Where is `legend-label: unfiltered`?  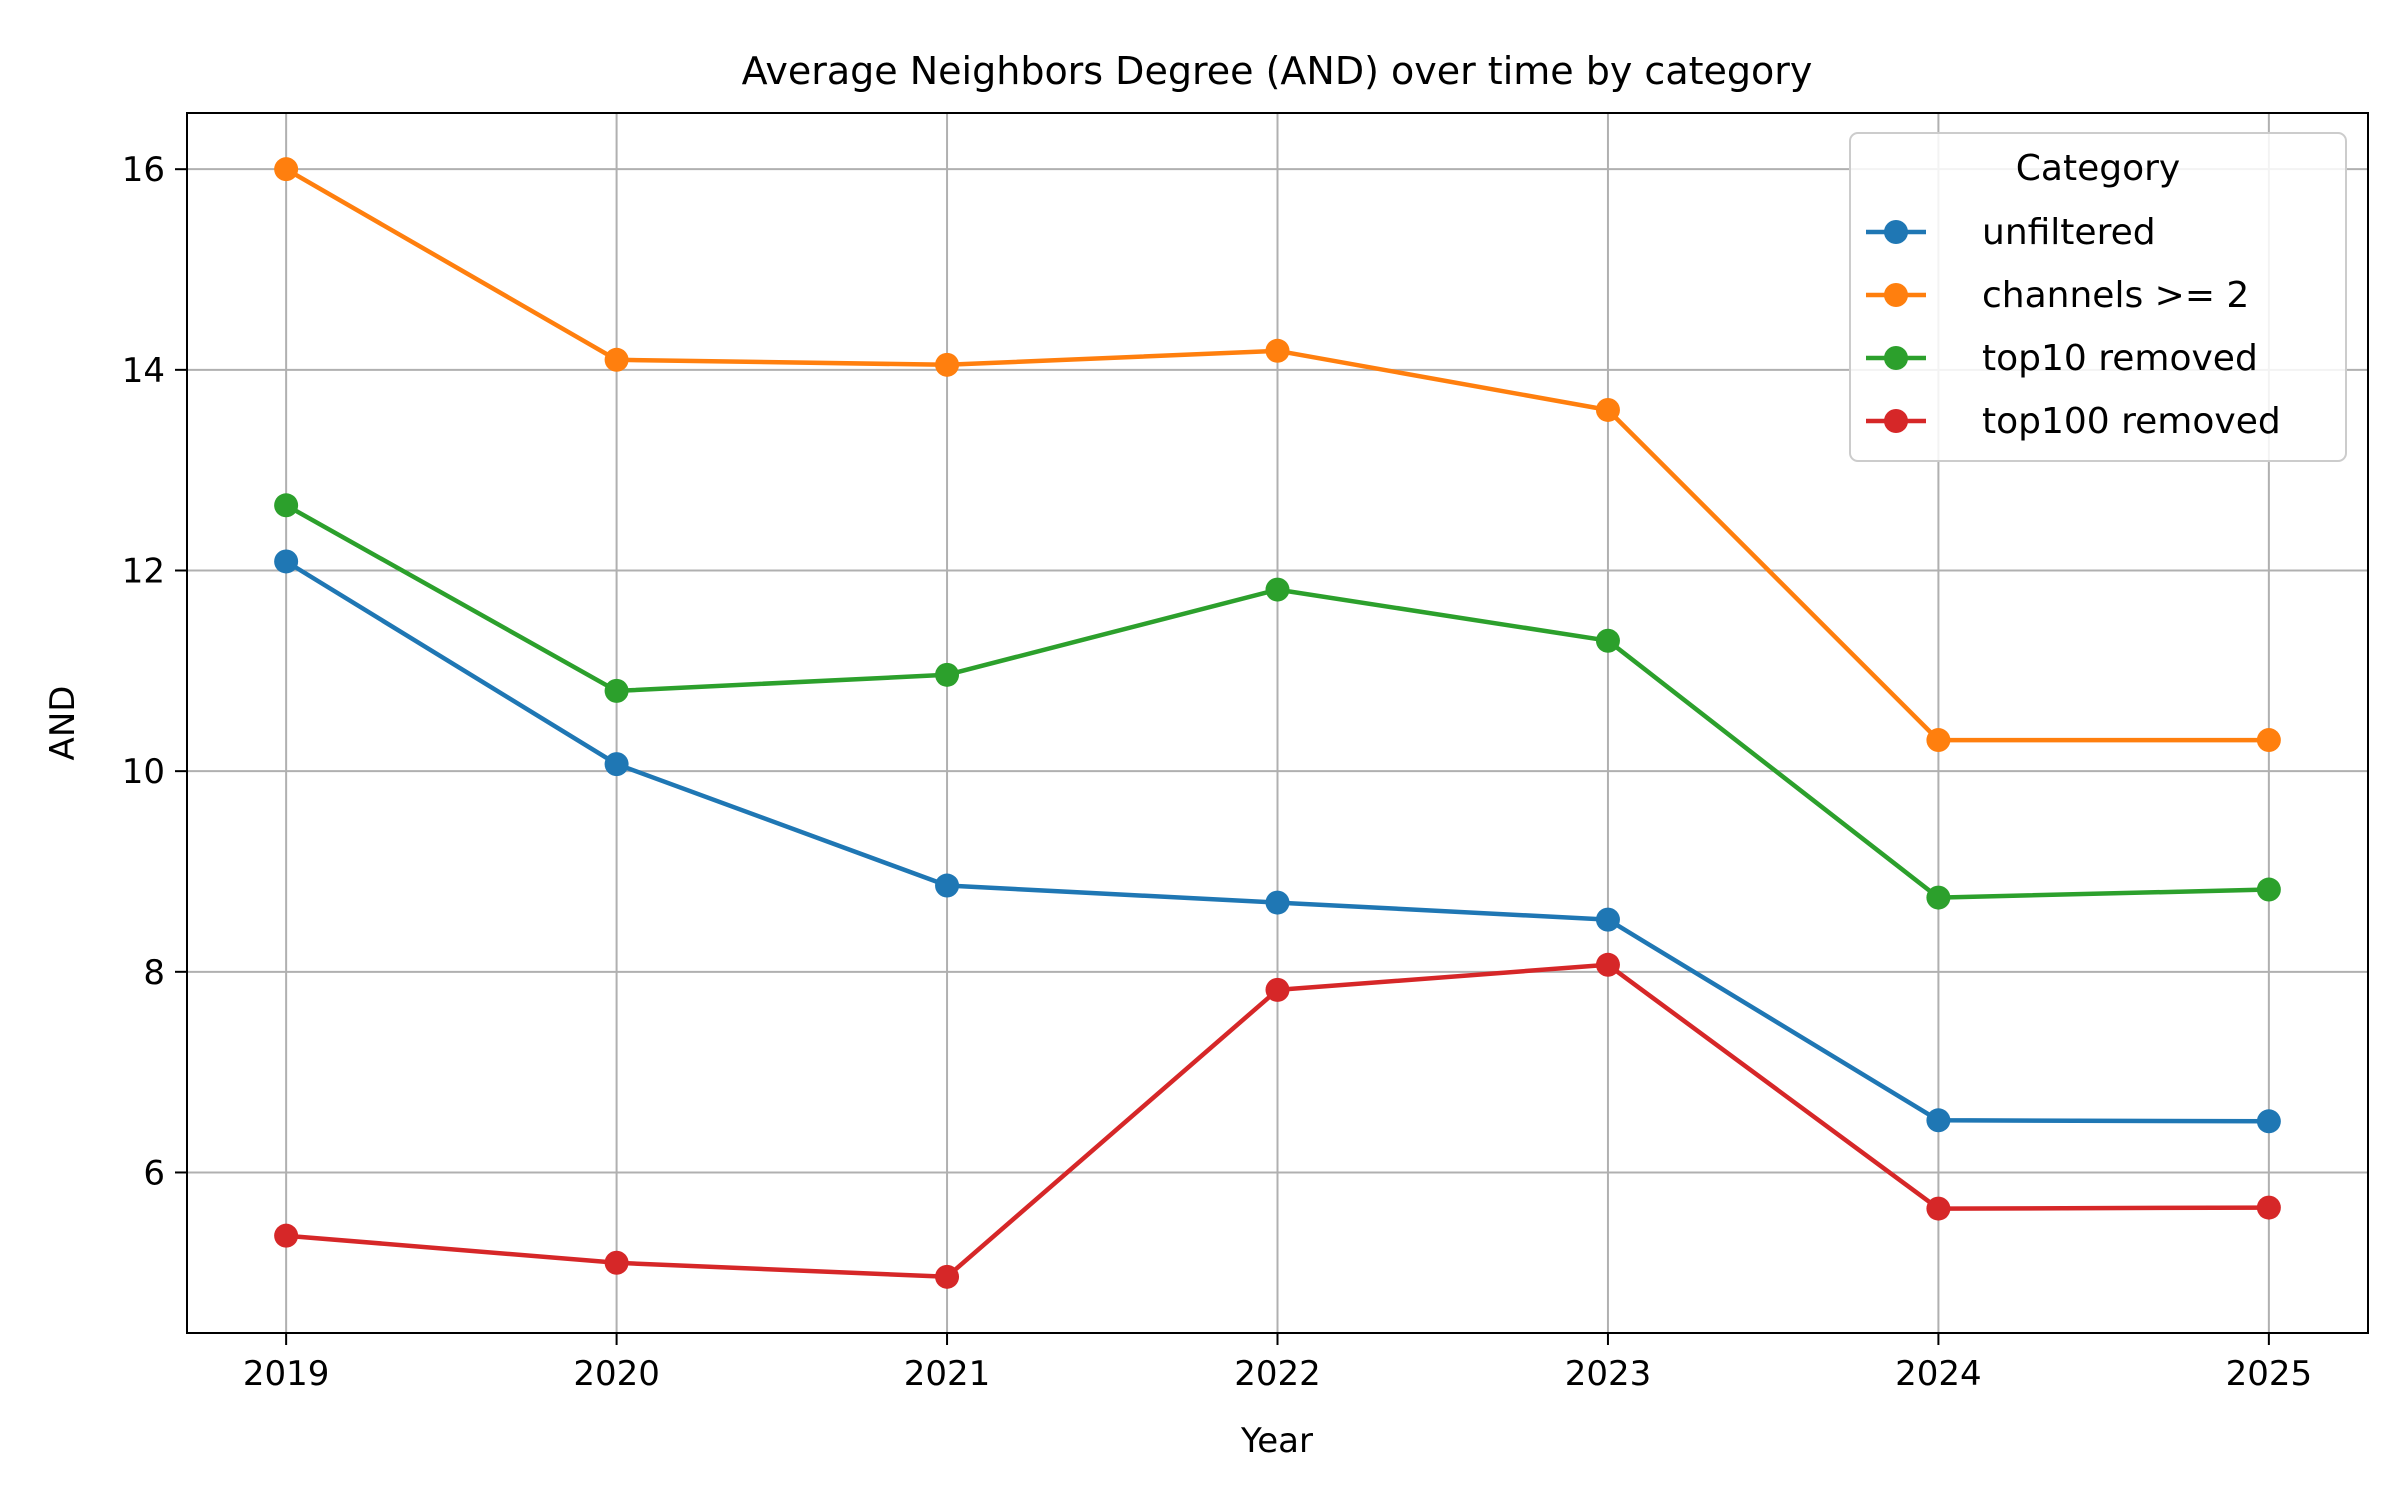 legend-label: unfiltered is located at coordinates (2069, 232).